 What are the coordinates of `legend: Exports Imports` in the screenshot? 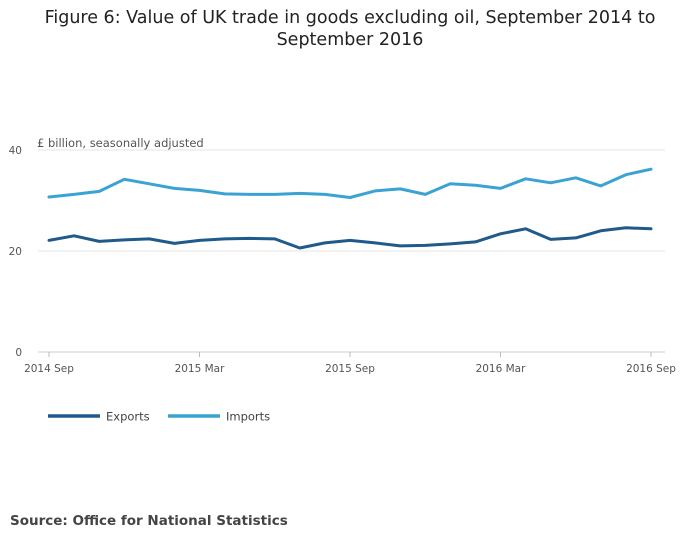 It's located at (159, 417).